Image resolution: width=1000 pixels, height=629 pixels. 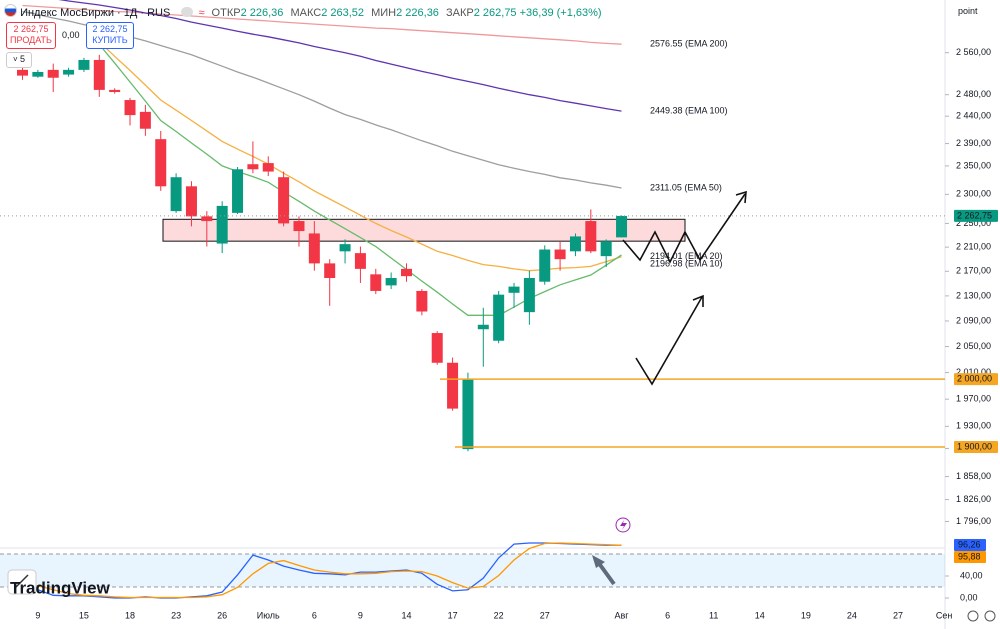 I want to click on arrow-head, so click(x=598, y=561).